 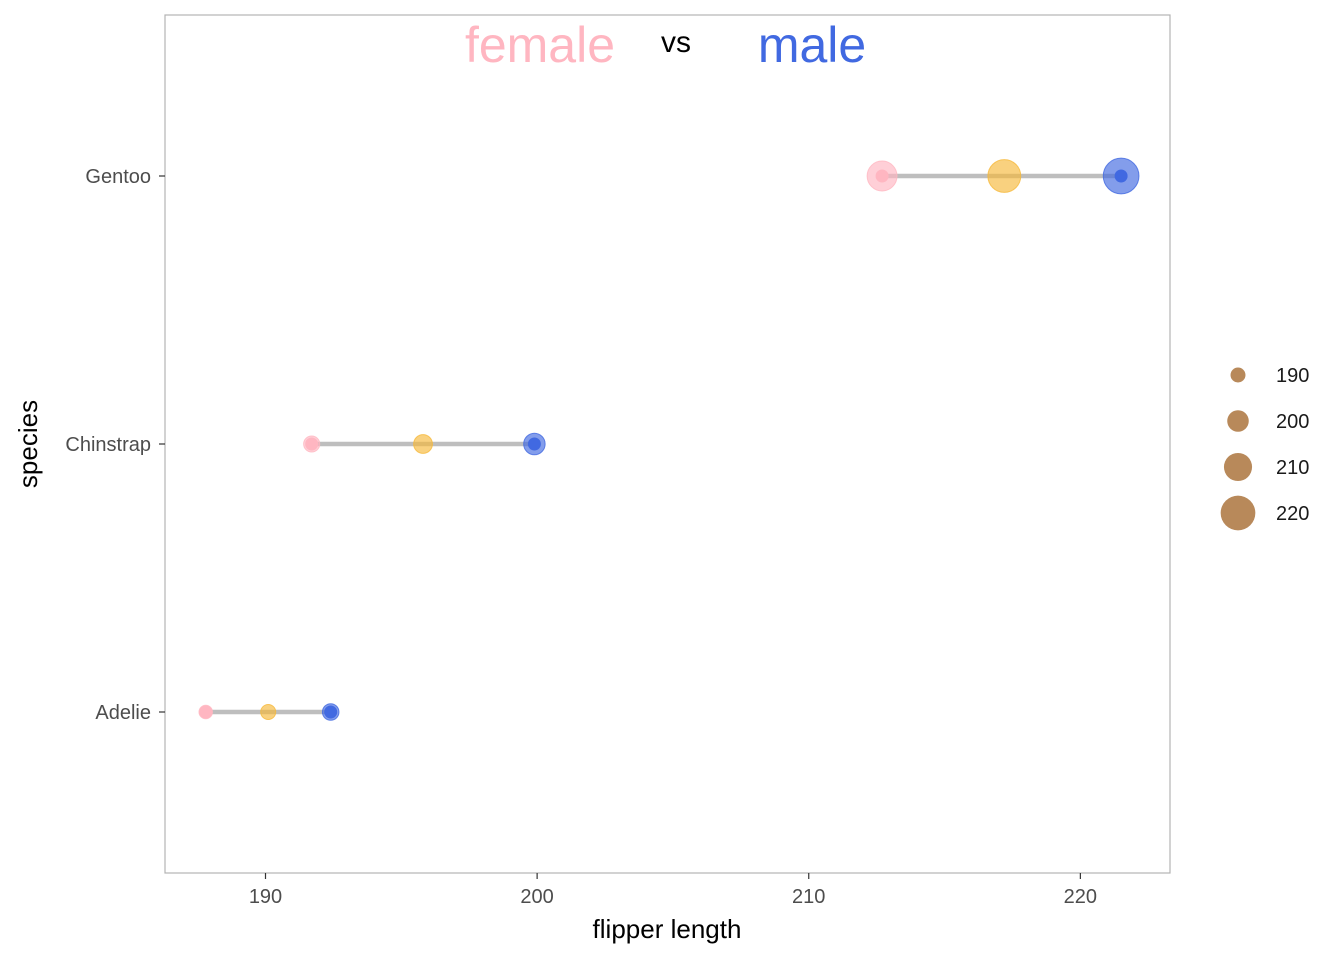 I want to click on point-male-chinstrap, so click(x=534, y=444).